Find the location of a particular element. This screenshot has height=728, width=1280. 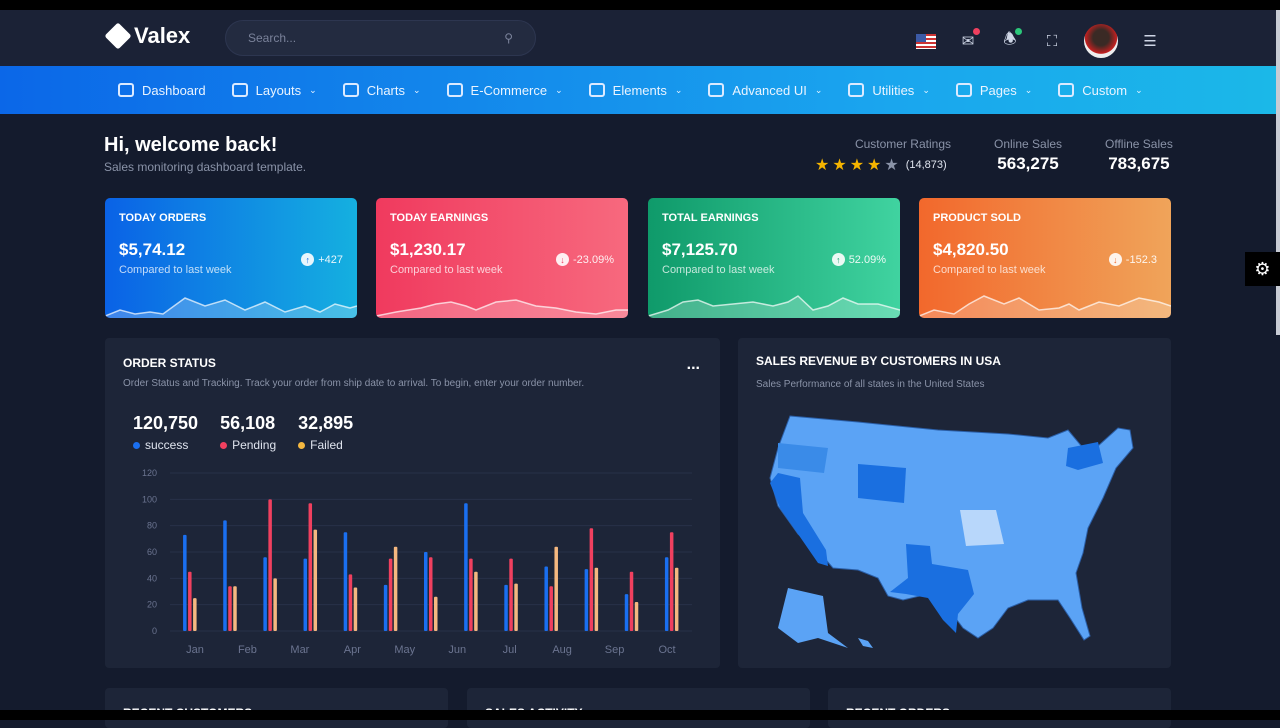

dashboard-icon is located at coordinates (126, 90).